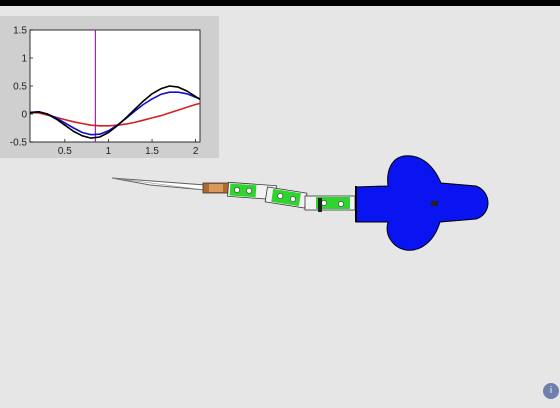 The height and width of the screenshot is (408, 560). Describe the element at coordinates (280, 3) in the screenshot. I see `top-black-bar` at that location.